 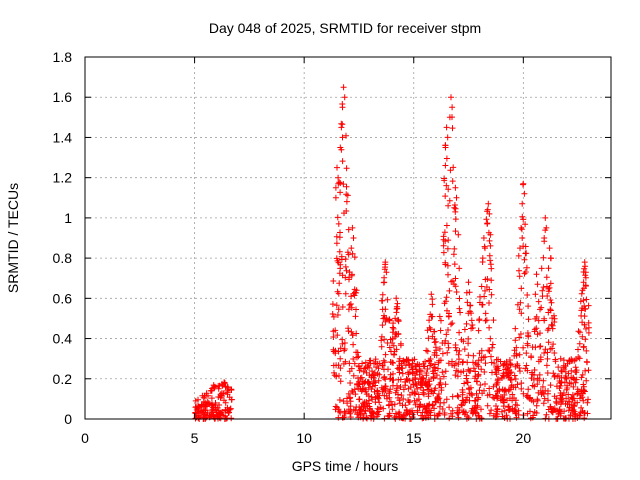 What do you see at coordinates (63, 97) in the screenshot?
I see `y-tick-label: 1.6` at bounding box center [63, 97].